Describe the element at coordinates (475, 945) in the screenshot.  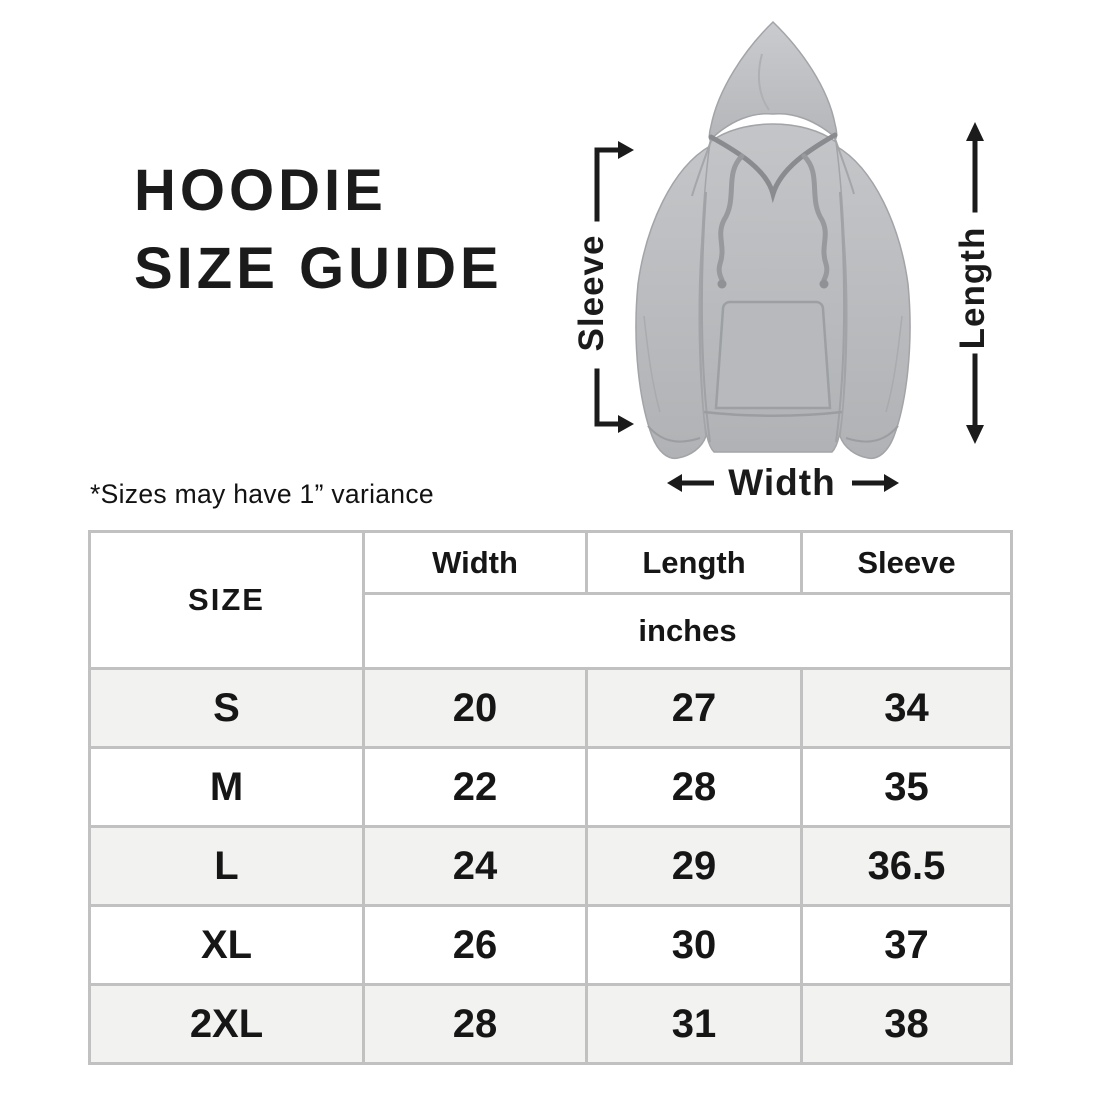
I see `width-cell: 26` at that location.